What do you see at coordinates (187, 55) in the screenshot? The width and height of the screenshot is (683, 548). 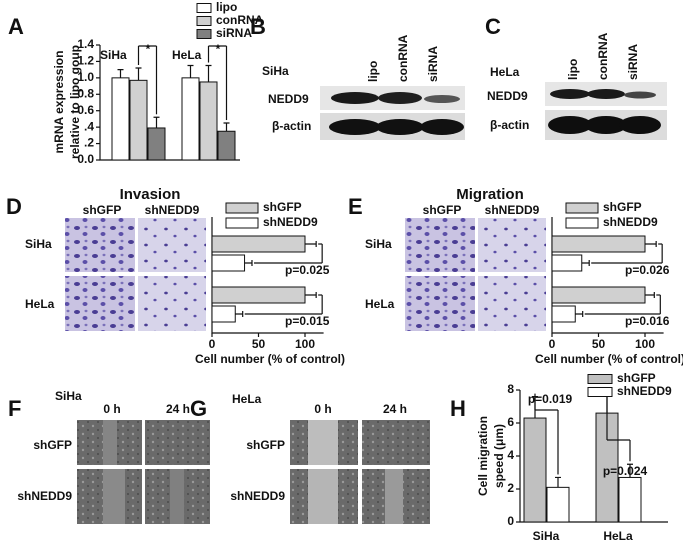 I see `category-label: HeLa` at bounding box center [187, 55].